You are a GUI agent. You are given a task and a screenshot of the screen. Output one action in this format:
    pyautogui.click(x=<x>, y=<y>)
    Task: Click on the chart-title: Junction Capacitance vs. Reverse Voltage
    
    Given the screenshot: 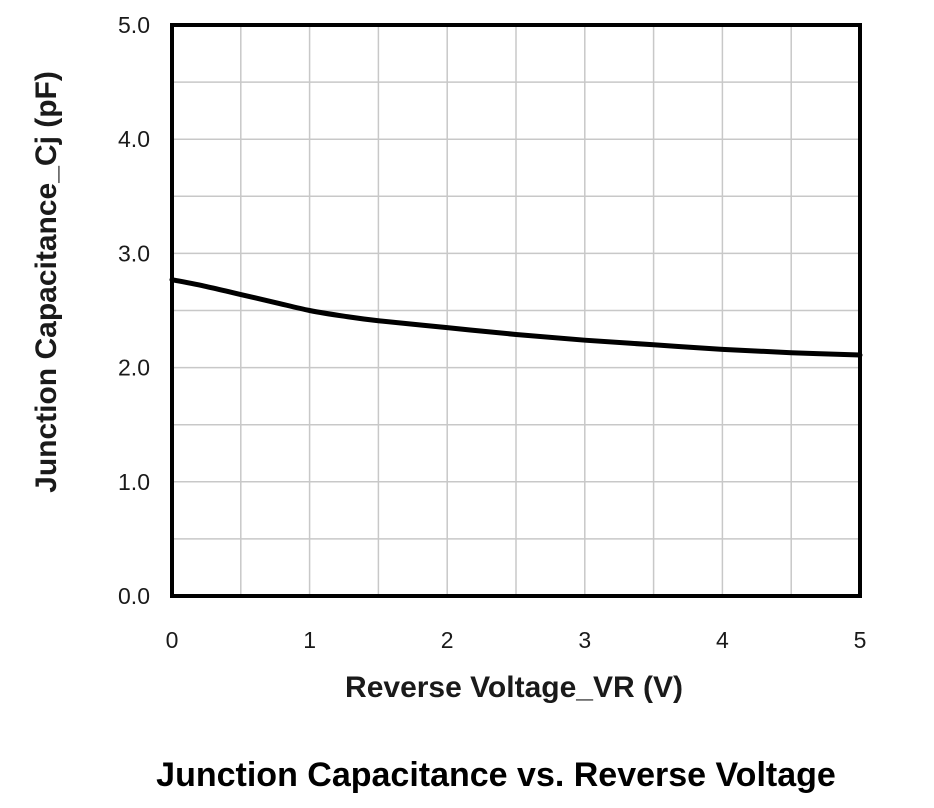 What is the action you would take?
    pyautogui.click(x=496, y=775)
    